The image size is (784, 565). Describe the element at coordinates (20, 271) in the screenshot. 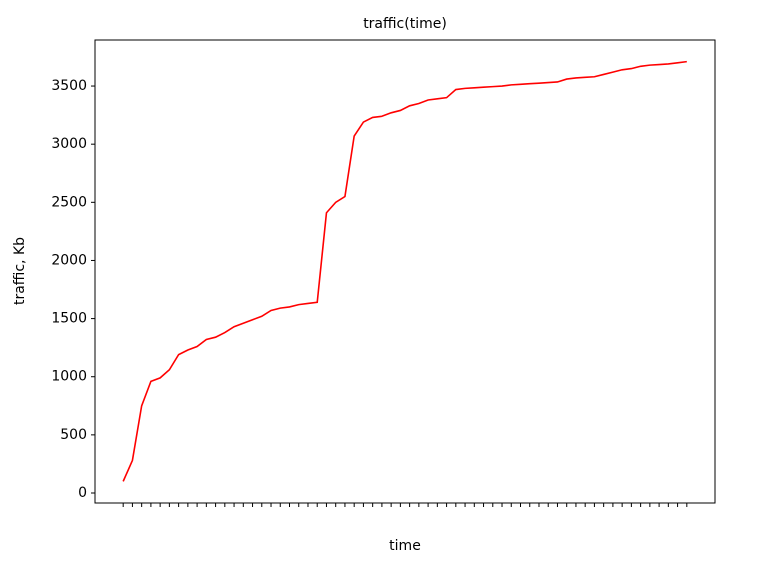

I see `y-axis-label: traffic, Kb` at that location.